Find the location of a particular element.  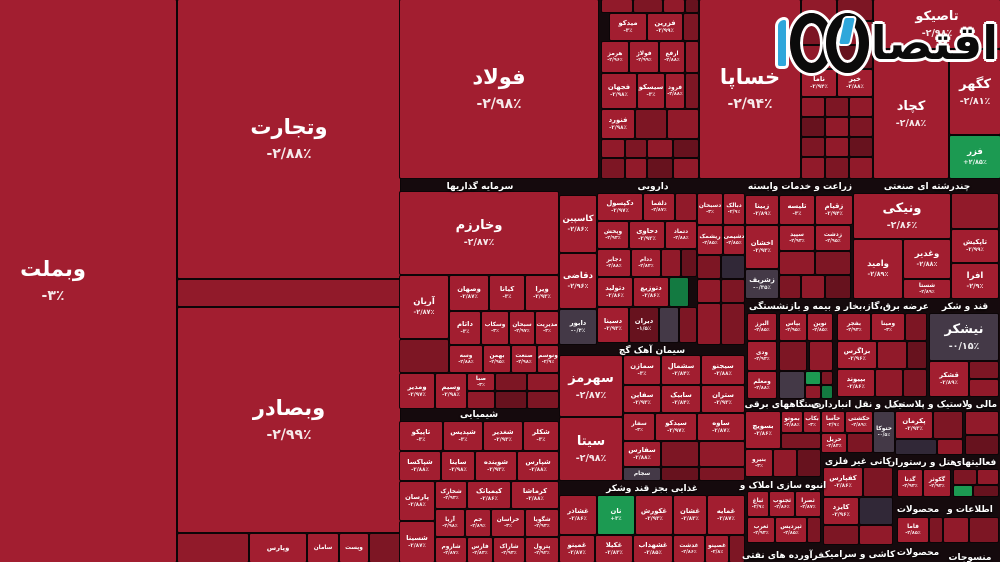

tile-بزاگرس: بزاگرس -۲/۹۶٪ is located at coordinates (857, 355).